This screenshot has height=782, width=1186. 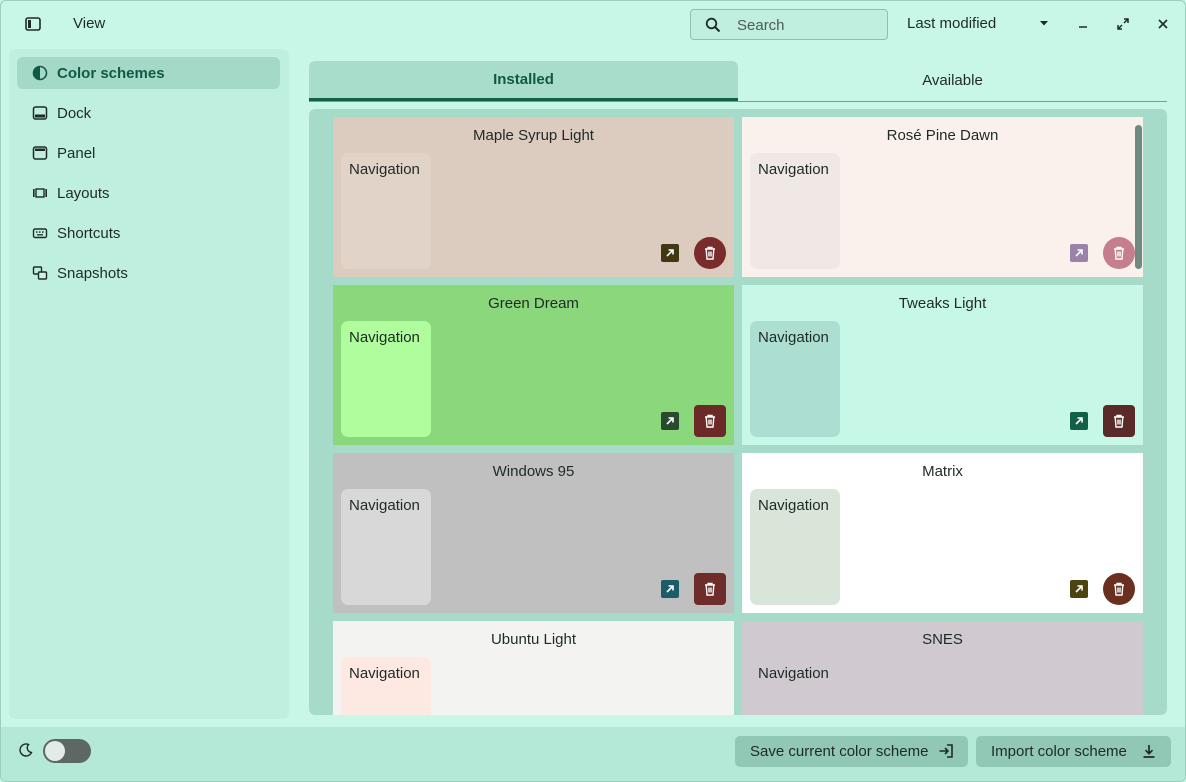 I want to click on keyboard-icon, so click(x=40, y=233).